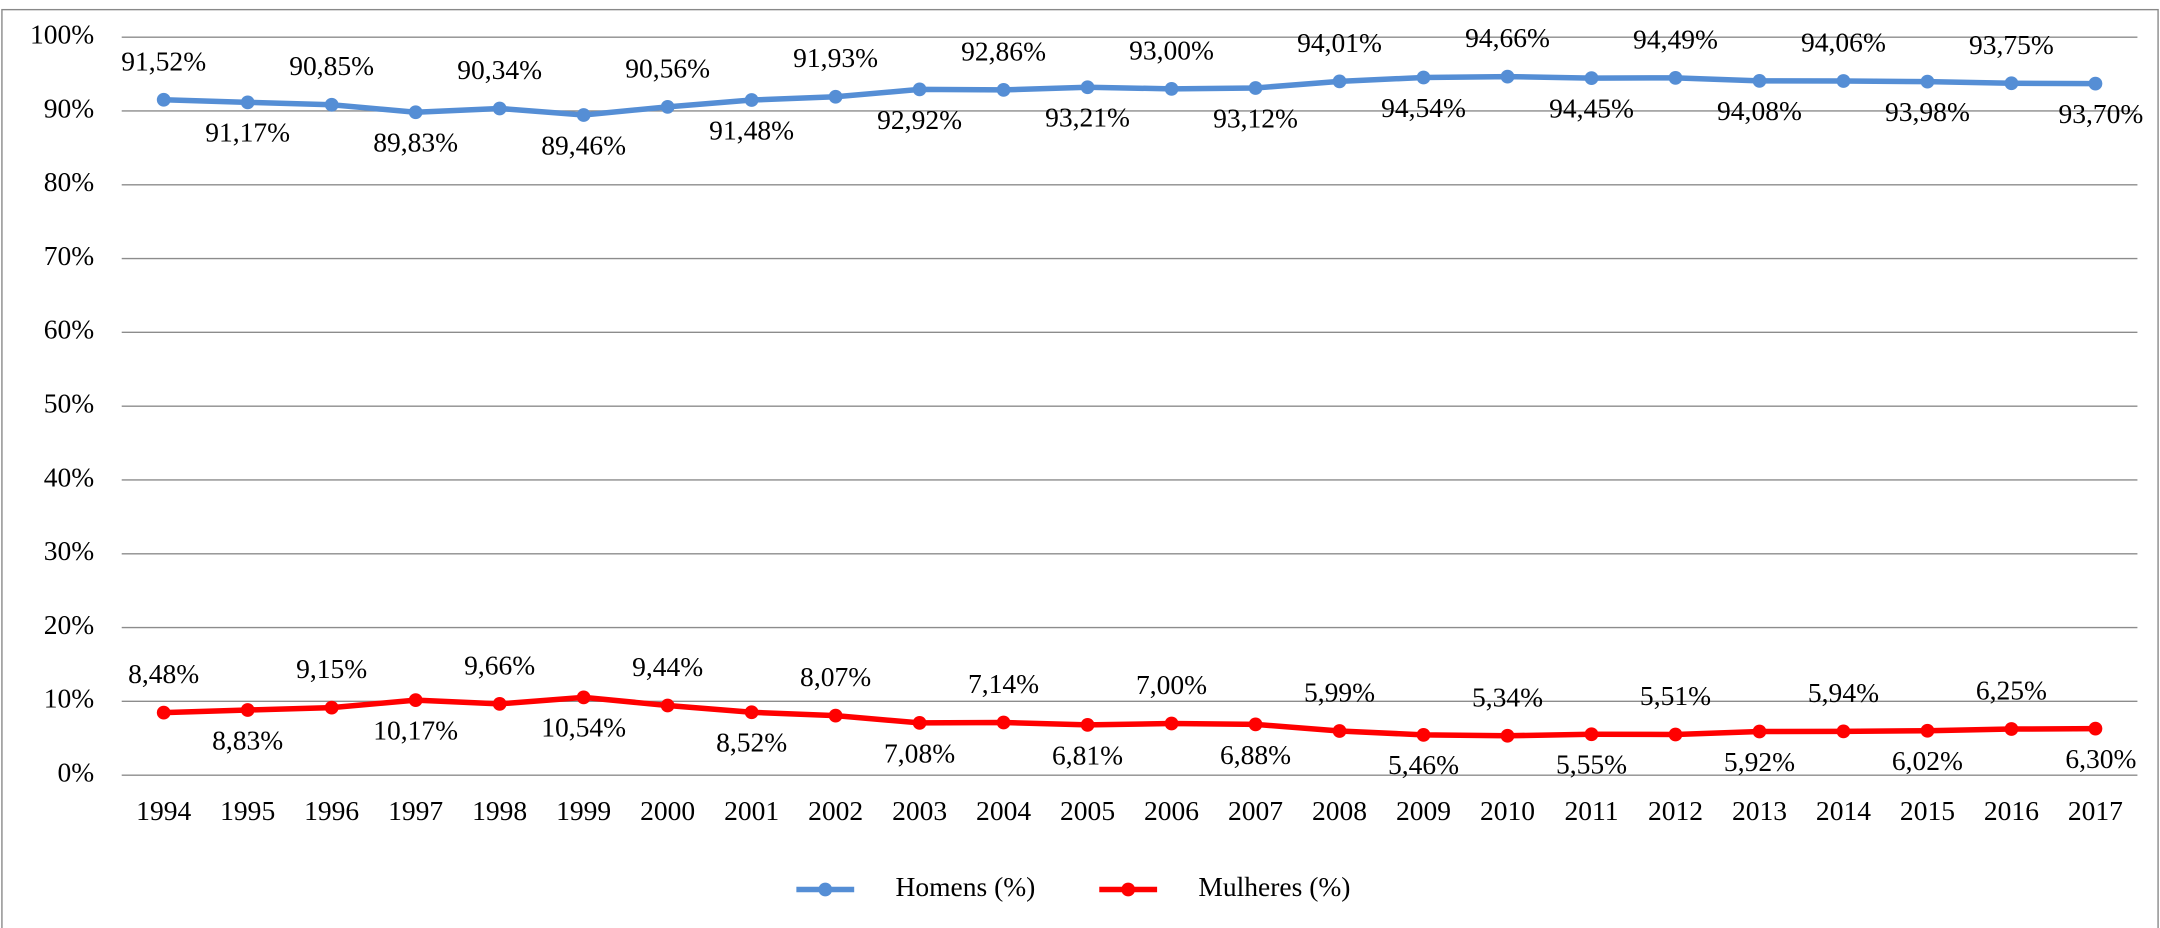 The height and width of the screenshot is (928, 2160). I want to click on data-label: 6,25%, so click(2011, 690).